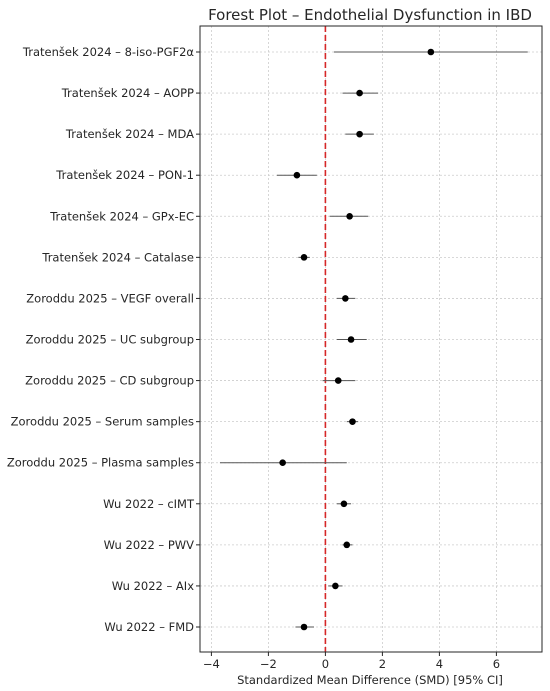 The image size is (550, 691). I want to click on study-label: Tratenšek 2024 – MDA, so click(129, 134).